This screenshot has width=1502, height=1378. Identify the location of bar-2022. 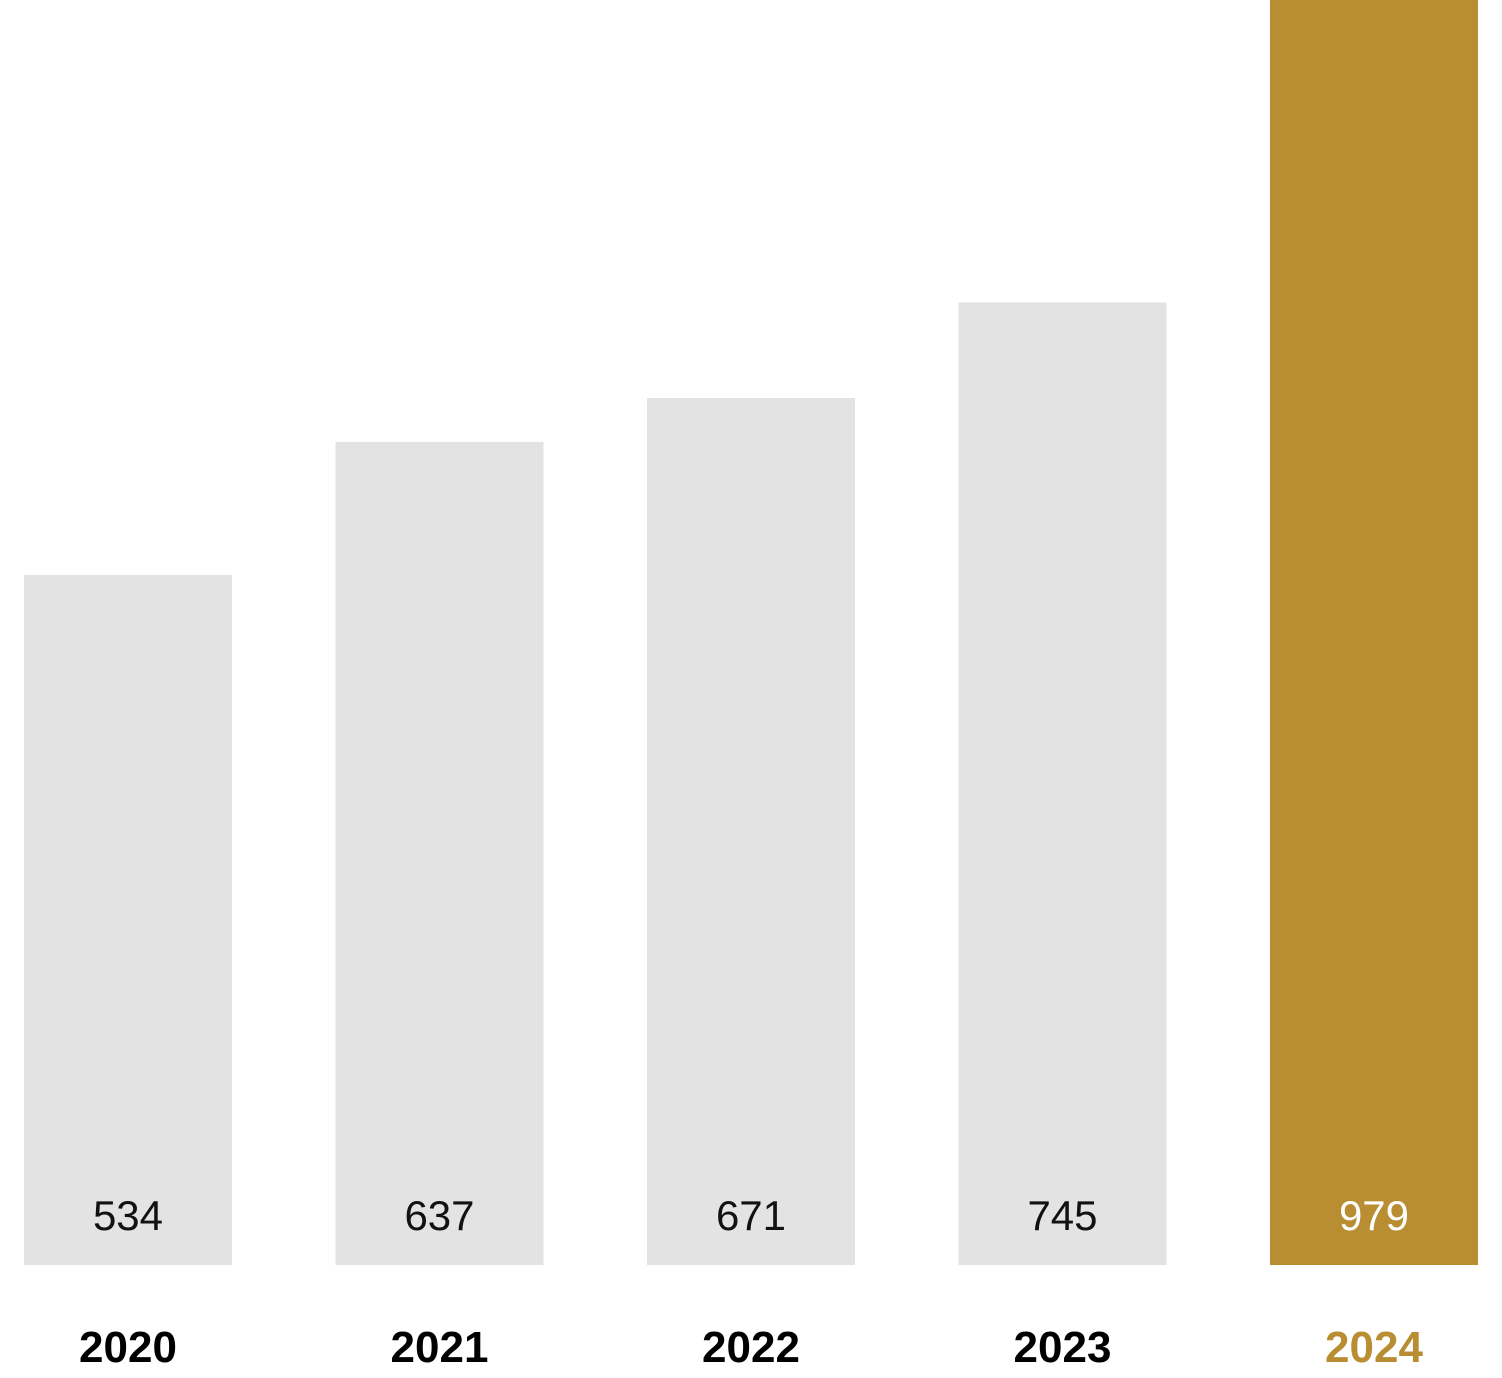
(751, 831).